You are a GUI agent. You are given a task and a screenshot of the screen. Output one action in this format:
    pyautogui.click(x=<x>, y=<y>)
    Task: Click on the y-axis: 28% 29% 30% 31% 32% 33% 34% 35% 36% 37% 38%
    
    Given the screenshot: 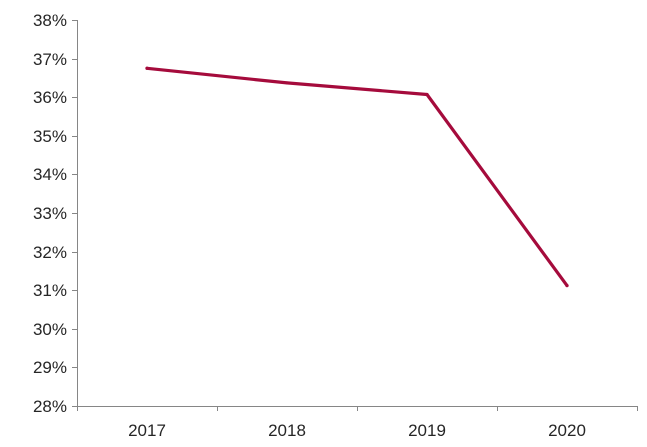 What is the action you would take?
    pyautogui.click(x=55, y=213)
    